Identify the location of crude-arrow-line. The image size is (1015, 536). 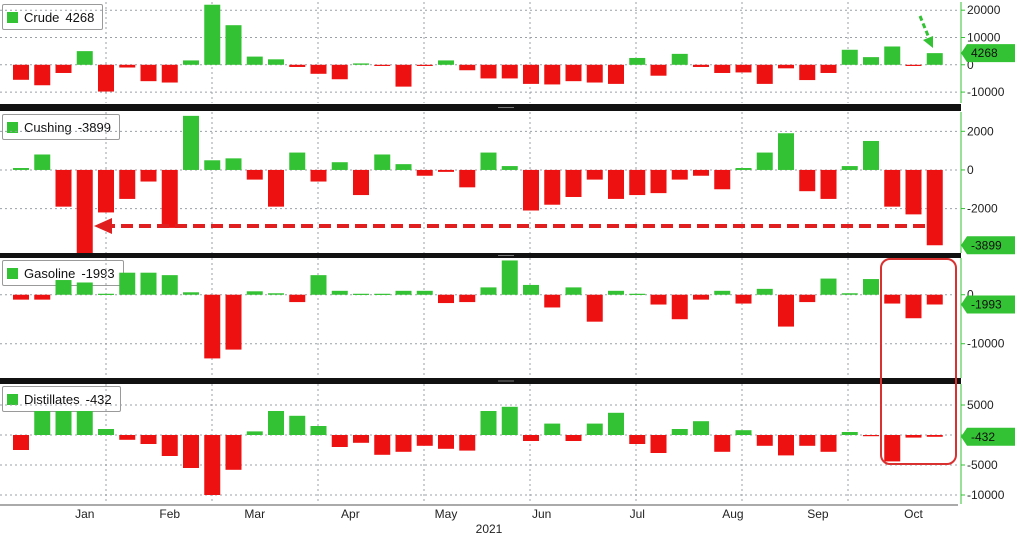
(924, 27).